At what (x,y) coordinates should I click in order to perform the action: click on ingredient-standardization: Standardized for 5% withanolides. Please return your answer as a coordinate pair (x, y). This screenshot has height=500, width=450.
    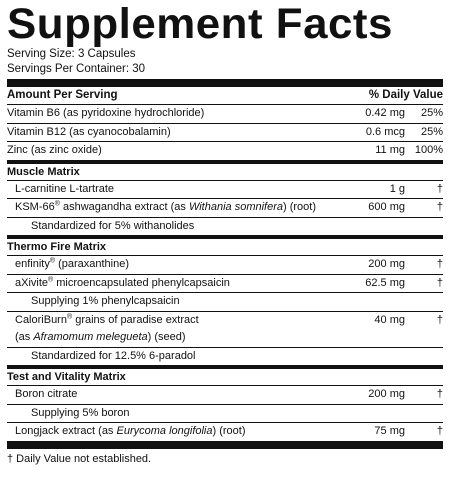
    Looking at the image, I should click on (113, 225).